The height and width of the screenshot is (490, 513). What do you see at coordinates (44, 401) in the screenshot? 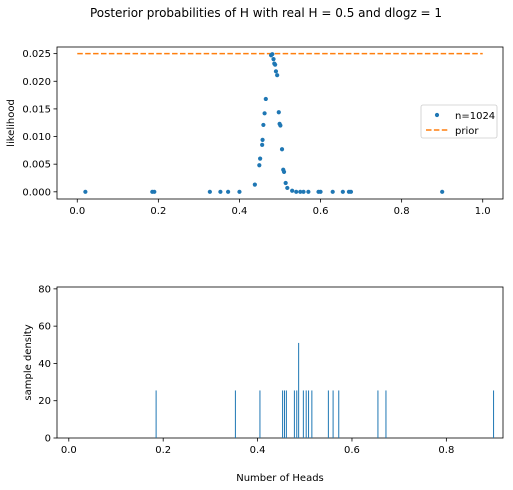
I see `y-tick-label: 20` at bounding box center [44, 401].